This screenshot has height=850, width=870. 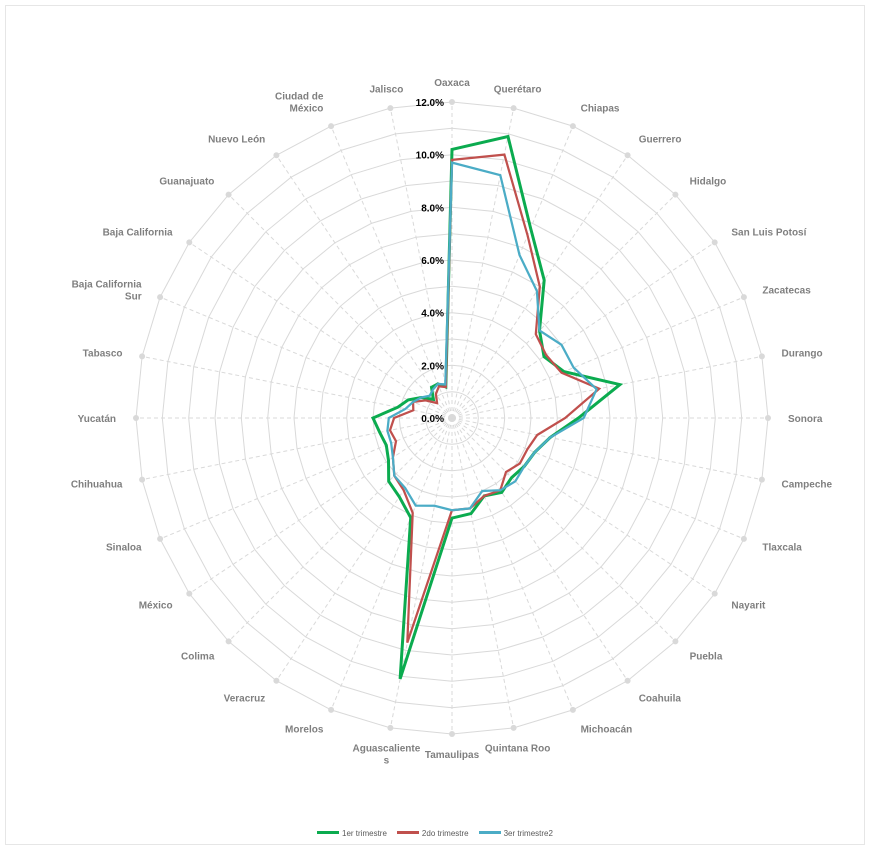 I want to click on category-label: Yucatán, so click(x=97, y=419).